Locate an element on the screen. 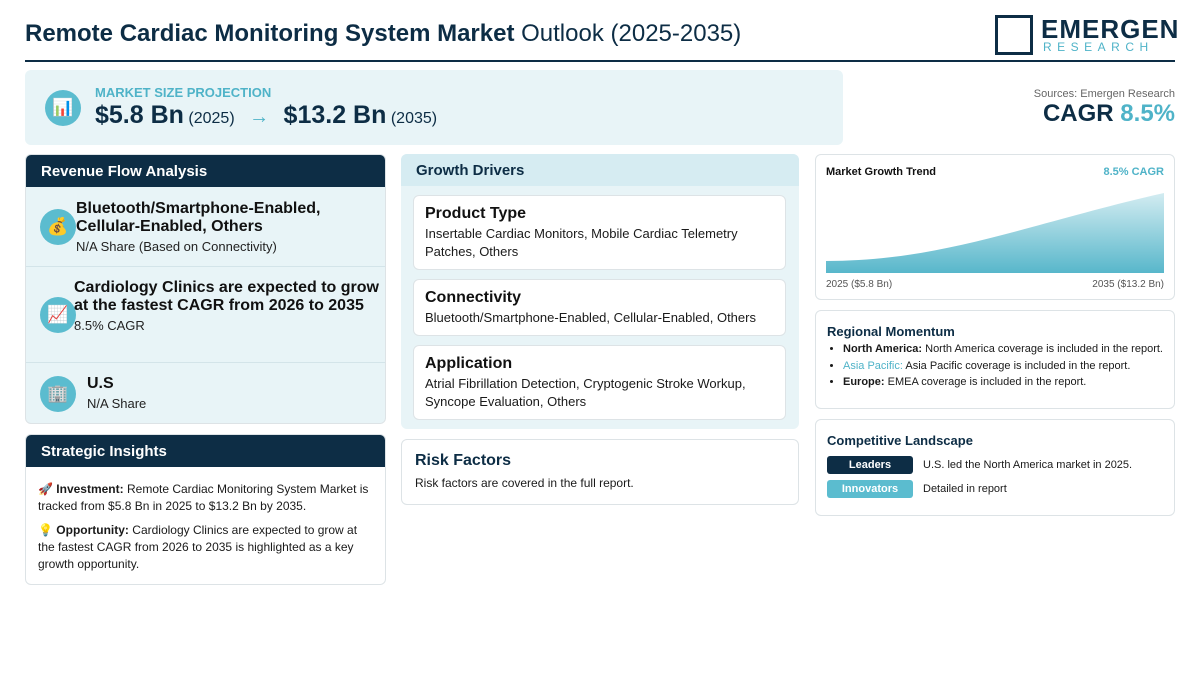  title-rest: Outlook (2025-2035) is located at coordinates (631, 33).